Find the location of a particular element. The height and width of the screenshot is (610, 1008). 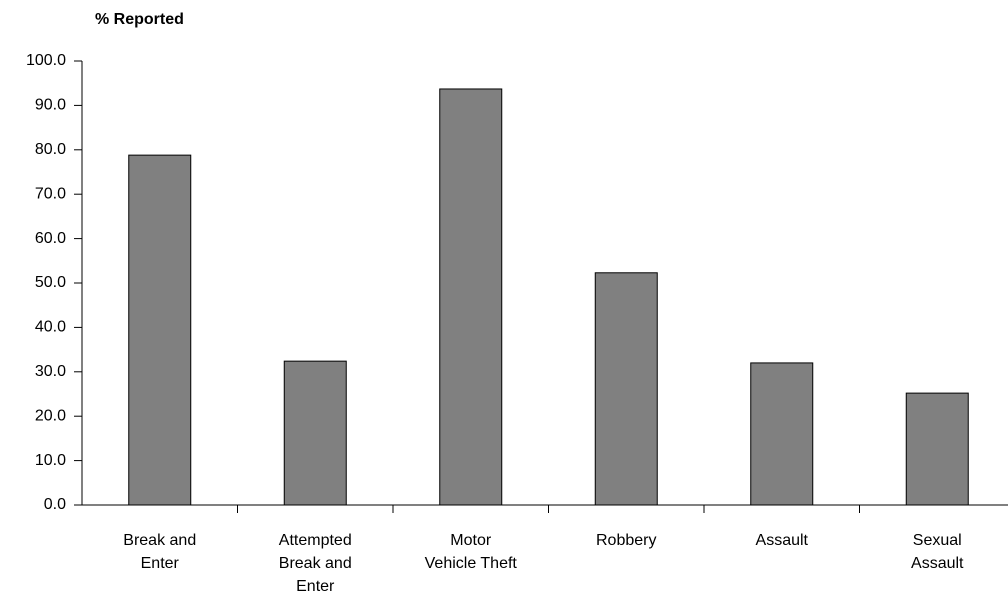

x-tick-label: Assault is located at coordinates (781, 540).